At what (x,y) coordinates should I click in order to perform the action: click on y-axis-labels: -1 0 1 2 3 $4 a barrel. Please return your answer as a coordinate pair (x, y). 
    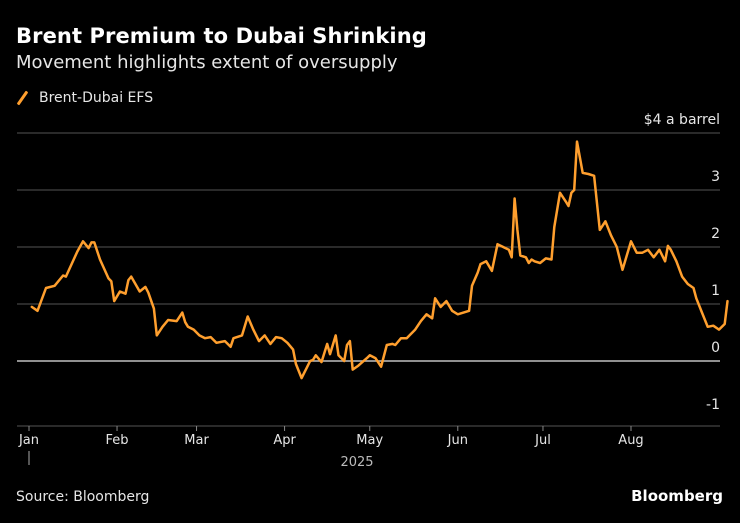
    Looking at the image, I should click on (682, 262).